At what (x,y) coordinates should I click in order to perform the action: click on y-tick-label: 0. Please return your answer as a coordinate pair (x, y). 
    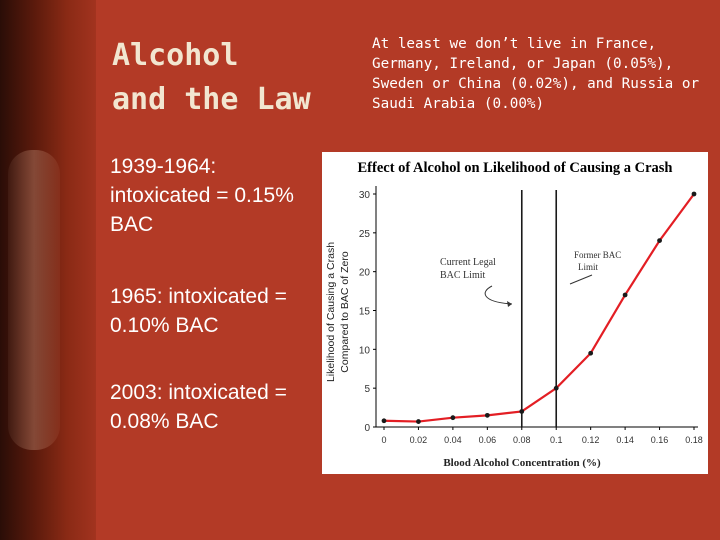
    Looking at the image, I should click on (367, 428).